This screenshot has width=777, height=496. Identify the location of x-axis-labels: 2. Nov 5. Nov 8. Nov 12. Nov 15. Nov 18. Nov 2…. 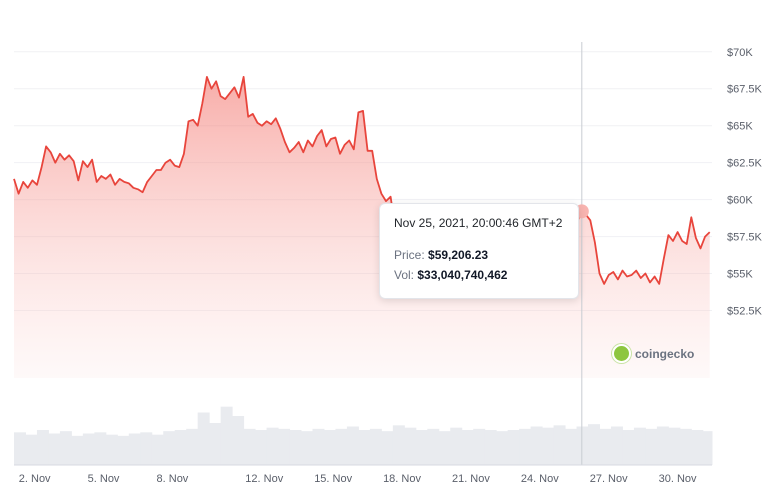
(358, 479).